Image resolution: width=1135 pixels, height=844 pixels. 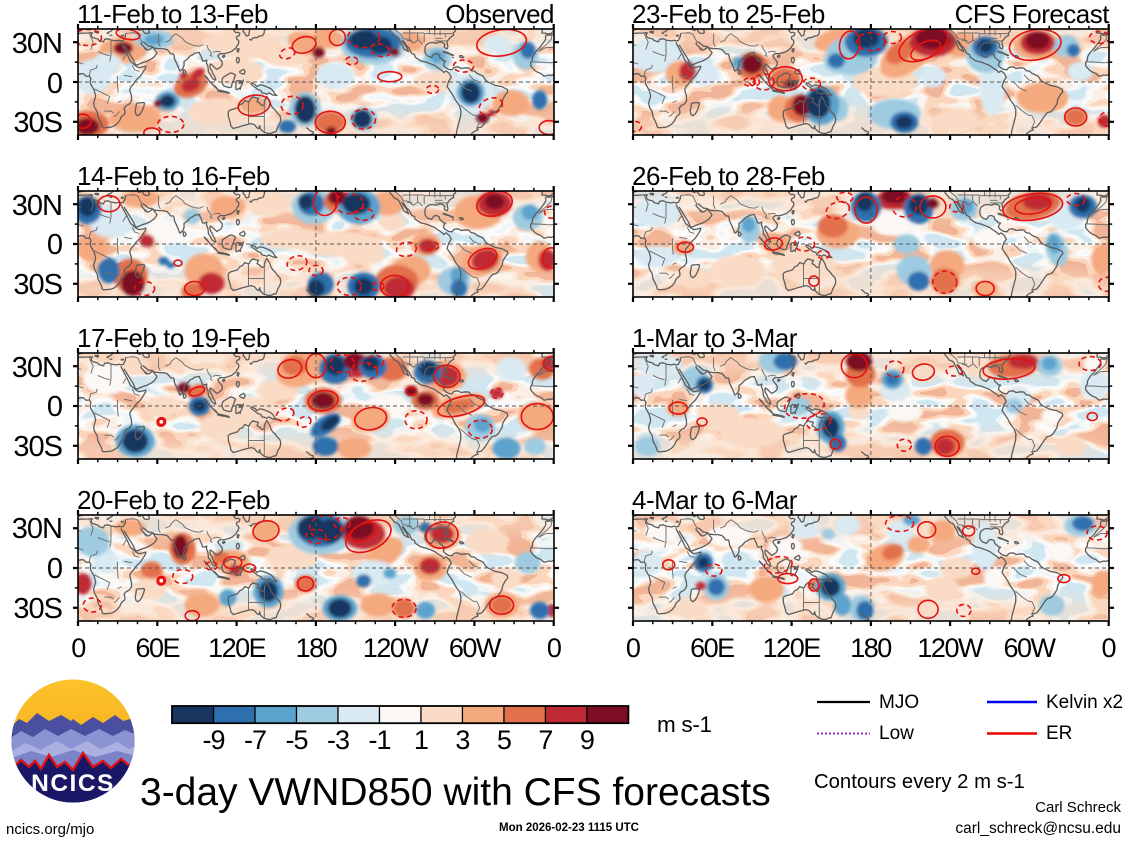 What do you see at coordinates (73, 783) in the screenshot?
I see `svg-text: NCICS` at bounding box center [73, 783].